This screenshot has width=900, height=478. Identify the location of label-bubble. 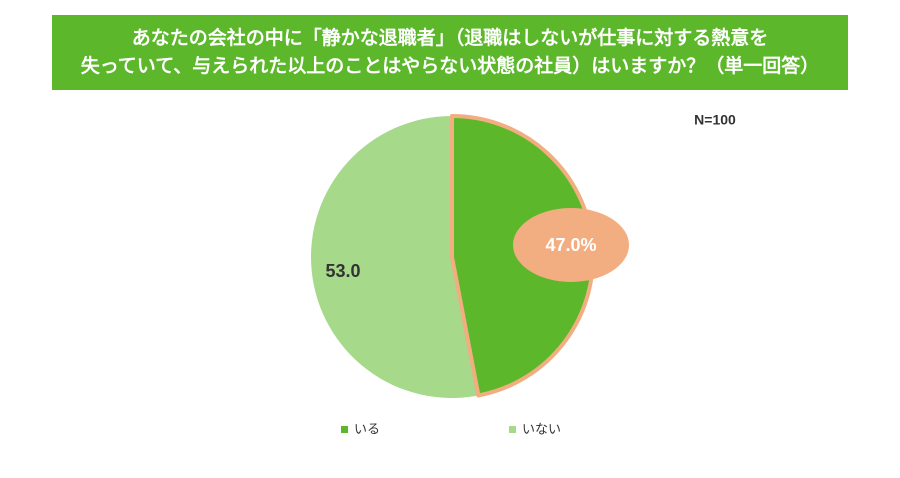
(571, 245).